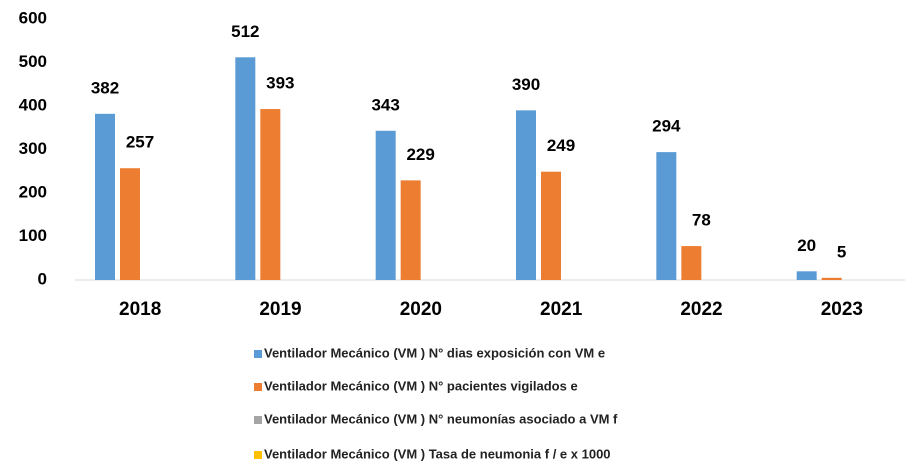 This screenshot has width=915, height=468. What do you see at coordinates (526, 84) in the screenshot?
I see `data-label: 390` at bounding box center [526, 84].